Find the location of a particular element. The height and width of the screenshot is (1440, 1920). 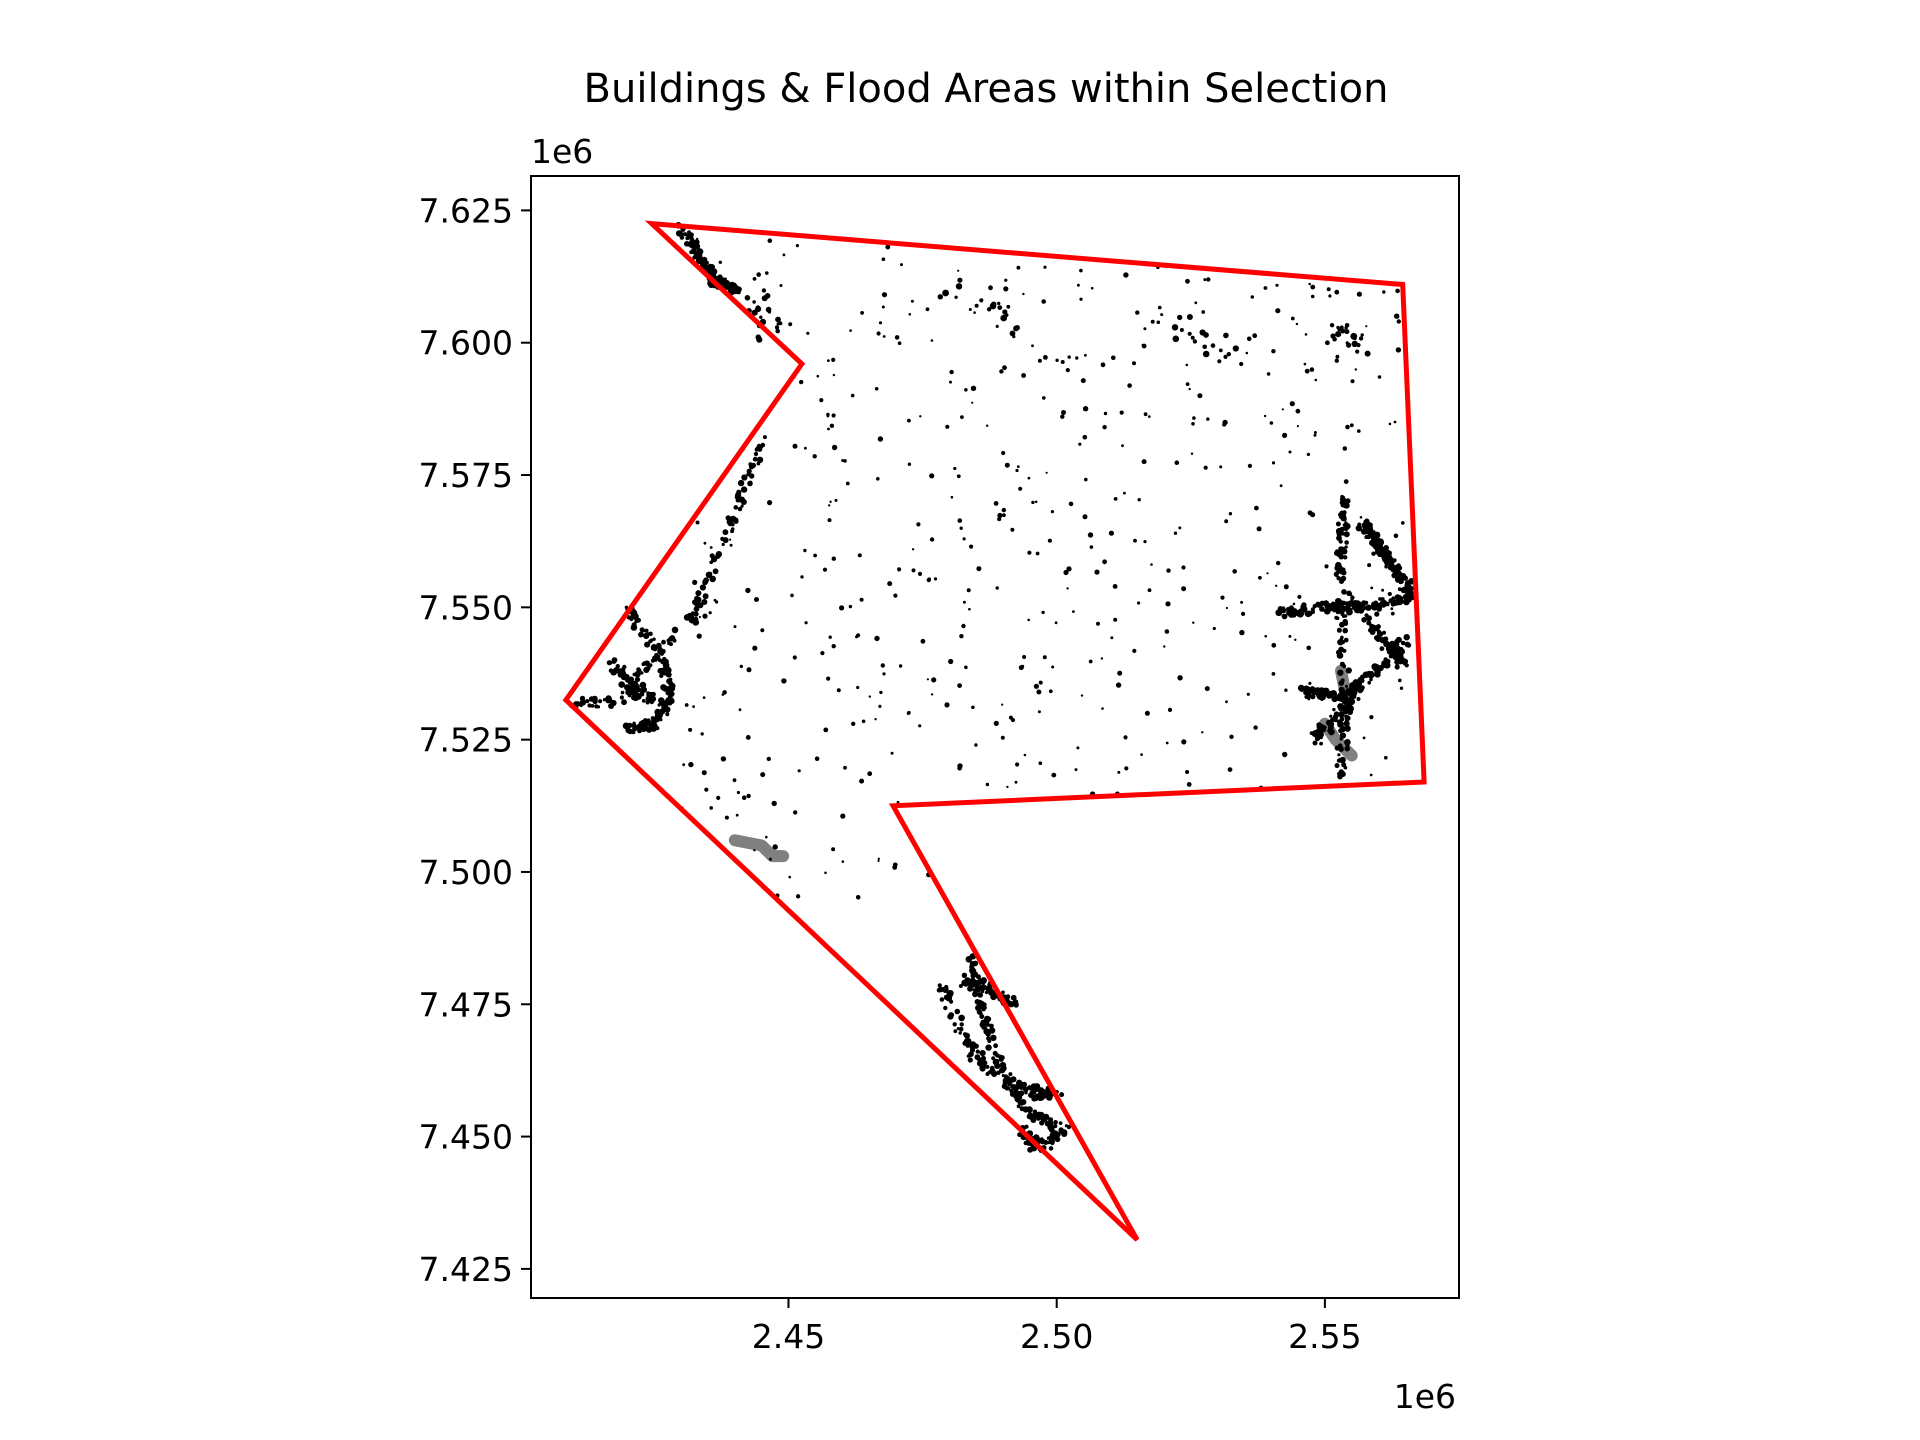

x-tick-label: 2.55 is located at coordinates (1324, 1336).